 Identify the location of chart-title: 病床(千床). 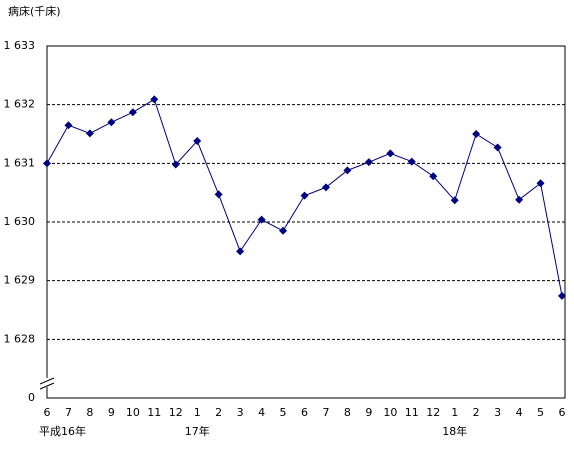
(34, 11).